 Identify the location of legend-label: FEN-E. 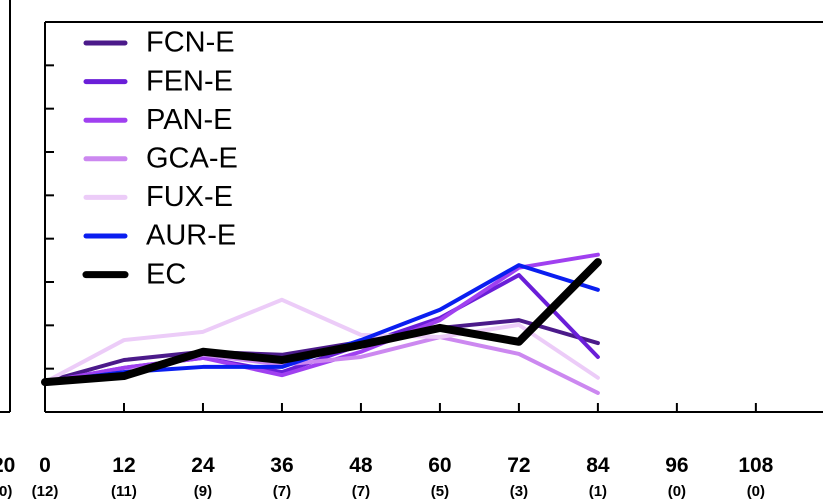
(189, 81).